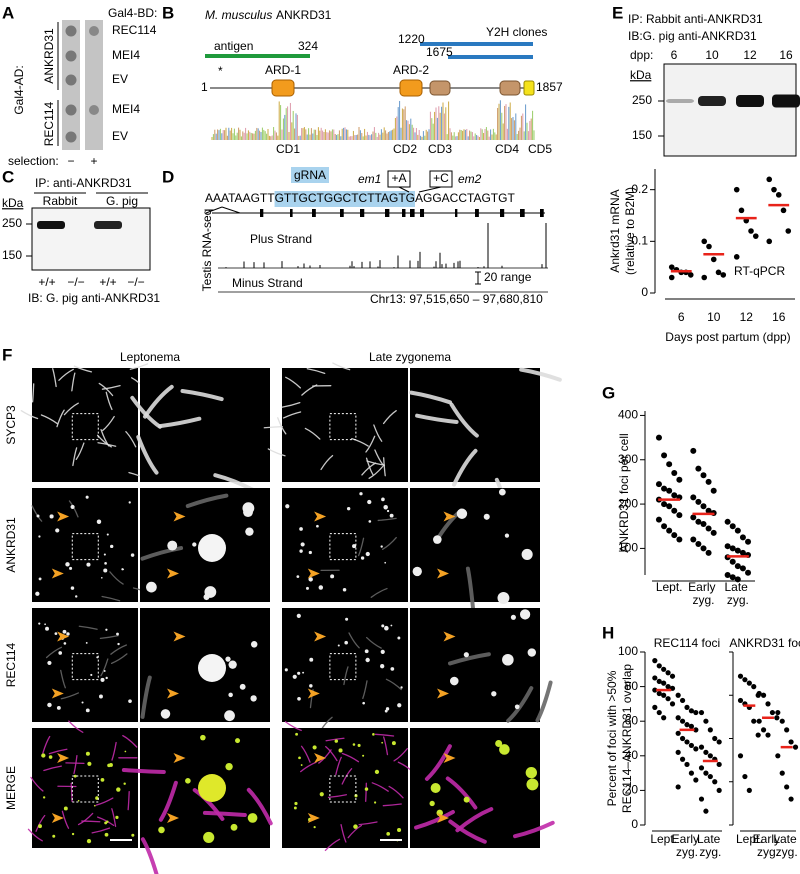 Image resolution: width=800 pixels, height=874 pixels. What do you see at coordinates (120, 136) in the screenshot?
I see `bd-row: EV` at bounding box center [120, 136].